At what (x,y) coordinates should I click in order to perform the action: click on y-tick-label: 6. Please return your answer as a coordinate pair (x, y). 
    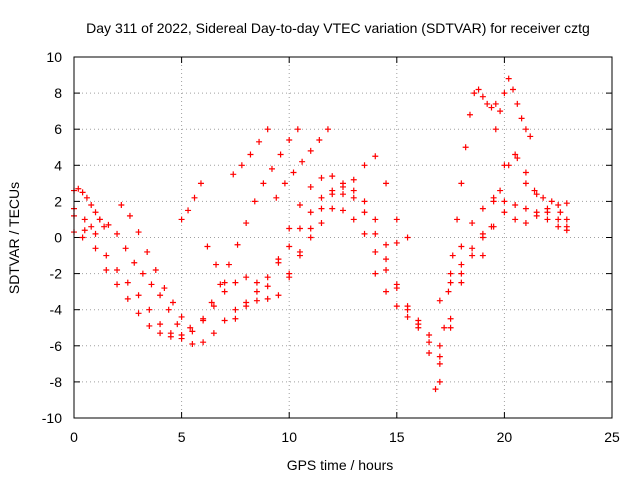
    Looking at the image, I should click on (58, 129).